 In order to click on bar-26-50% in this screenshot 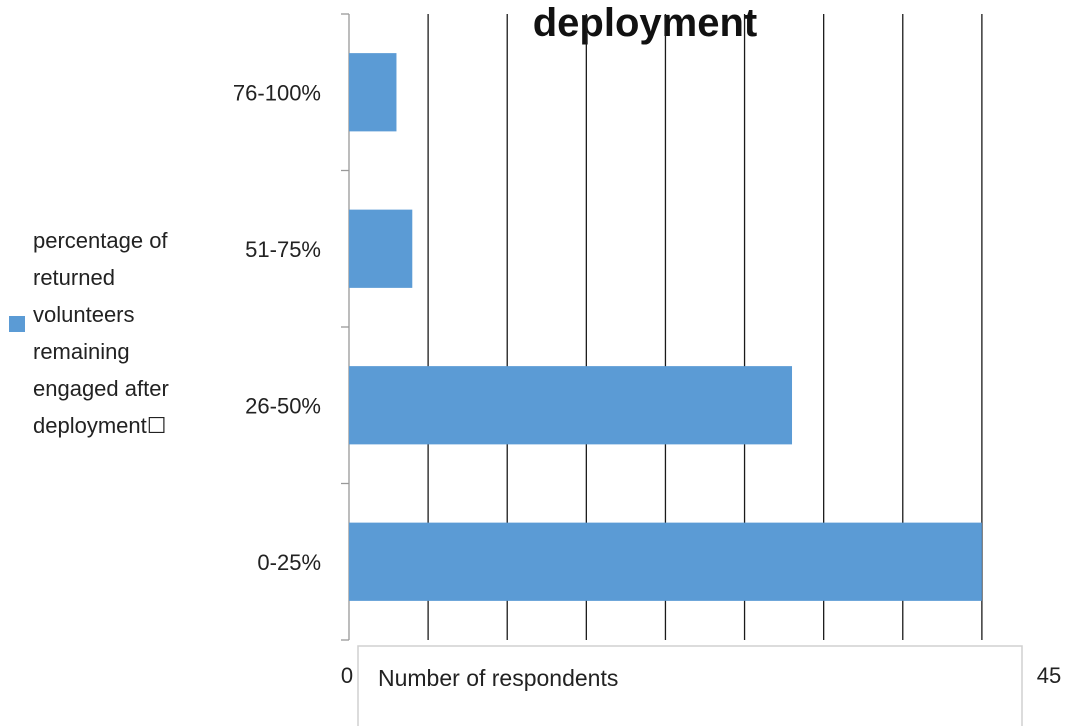, I will do `click(571, 405)`.